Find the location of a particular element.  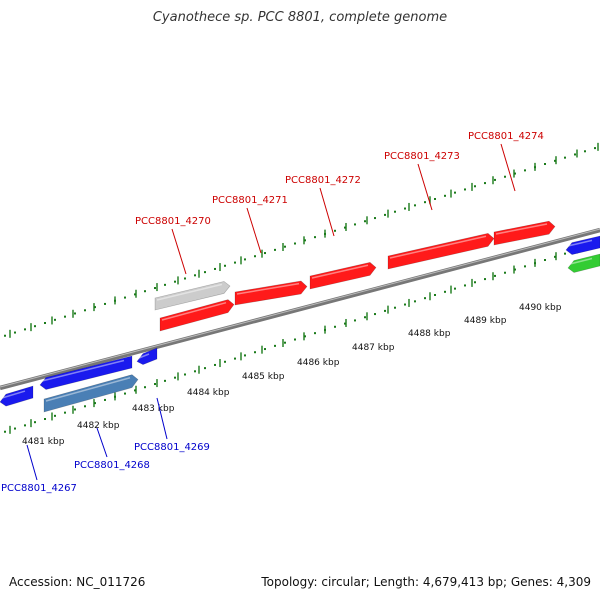

gene-pcc8801-4270-body is located at coordinates (197, 315).